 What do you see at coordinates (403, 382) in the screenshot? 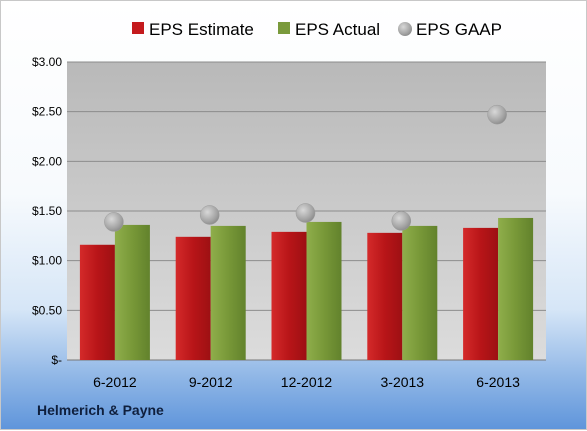
I see `x-tick-label: 3-2013` at bounding box center [403, 382].